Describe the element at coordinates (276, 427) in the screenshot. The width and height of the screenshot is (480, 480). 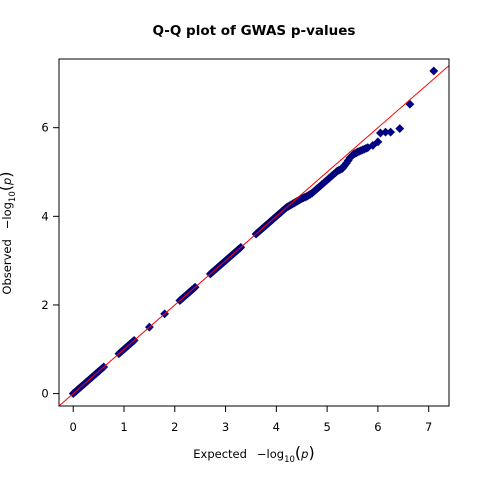
I see `x-tick-label: 4` at that location.